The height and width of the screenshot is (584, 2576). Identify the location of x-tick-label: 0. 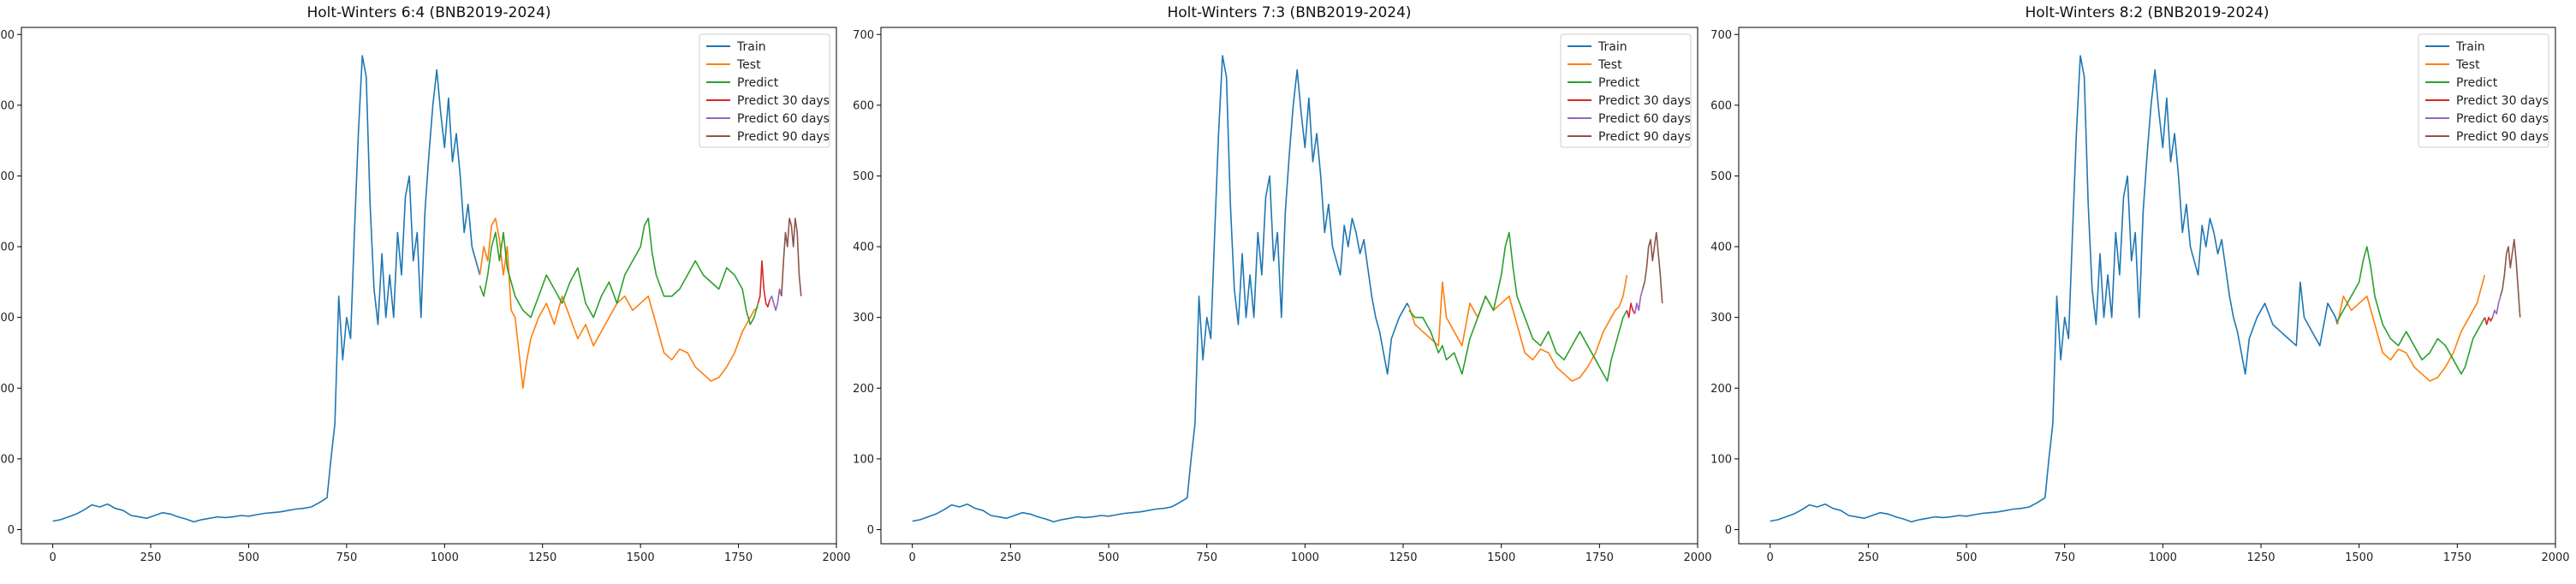
(53, 557).